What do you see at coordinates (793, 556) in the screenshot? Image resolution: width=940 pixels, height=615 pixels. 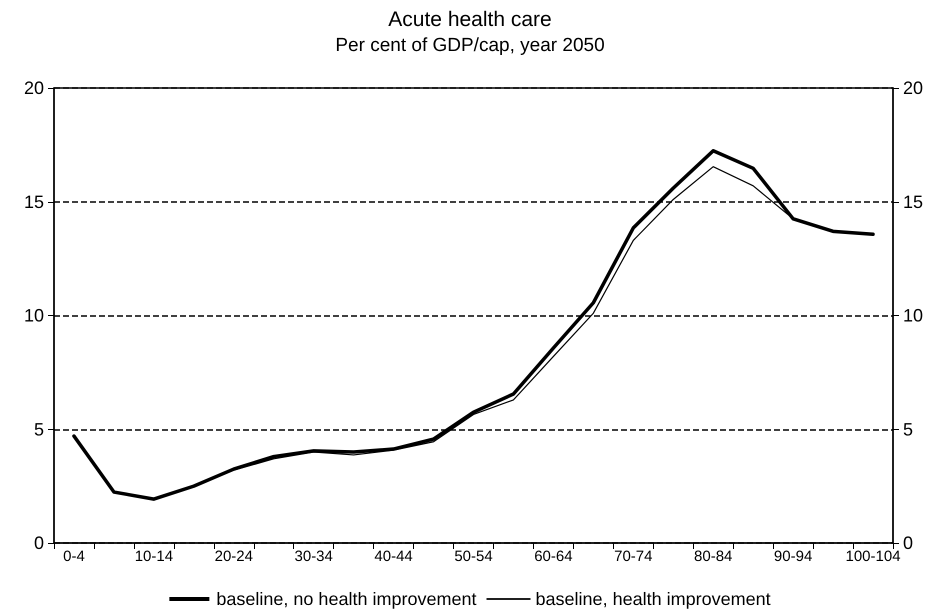 I see `x-tick-label: 90-94` at bounding box center [793, 556].